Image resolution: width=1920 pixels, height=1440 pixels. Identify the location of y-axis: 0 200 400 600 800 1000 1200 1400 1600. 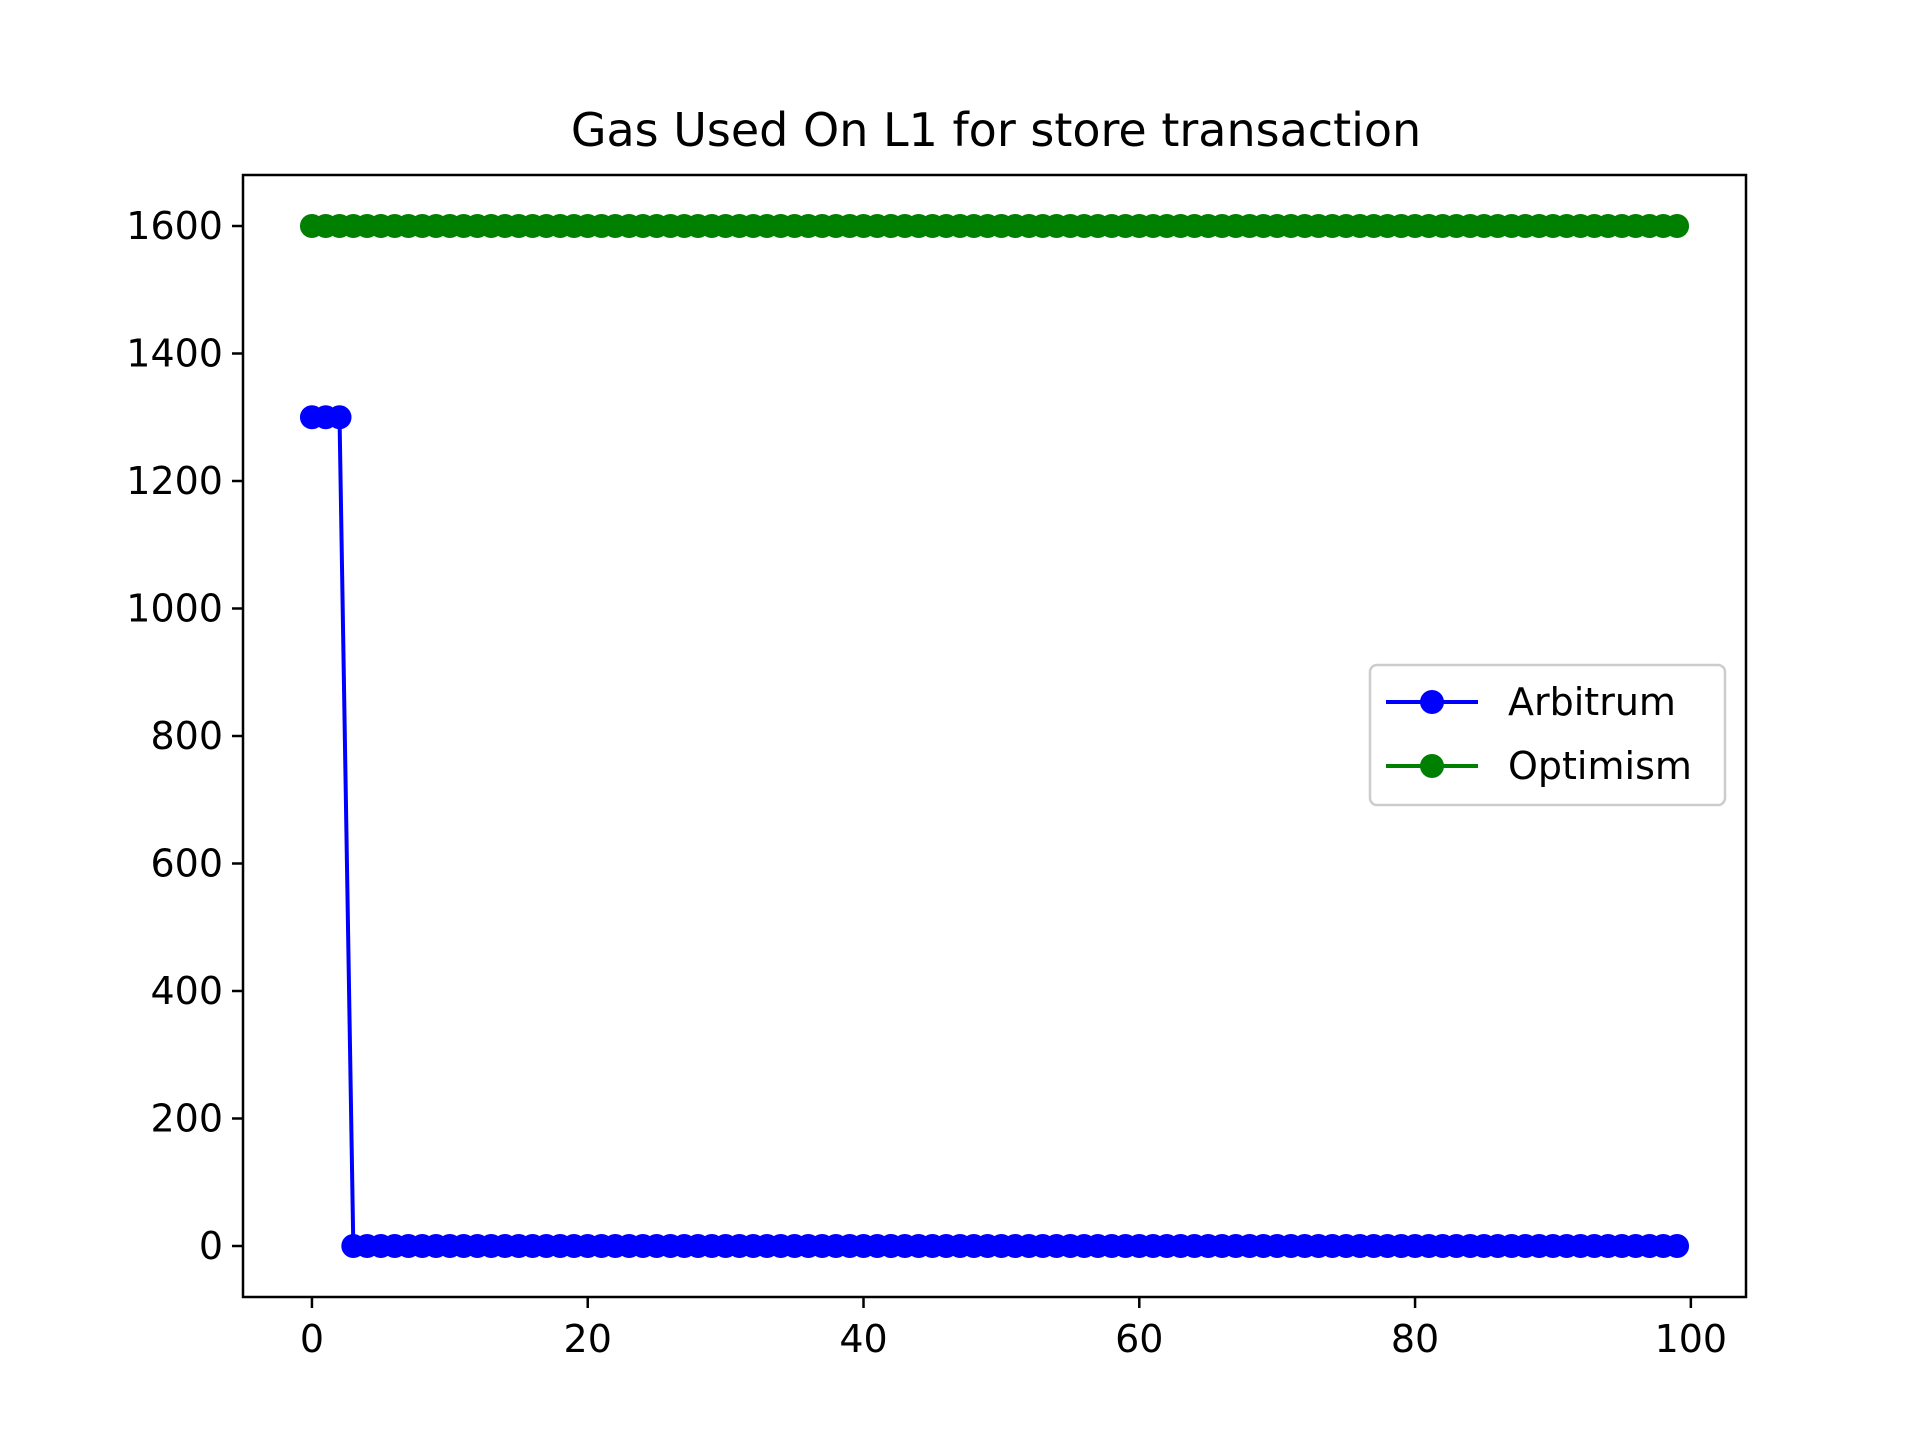
(184, 736).